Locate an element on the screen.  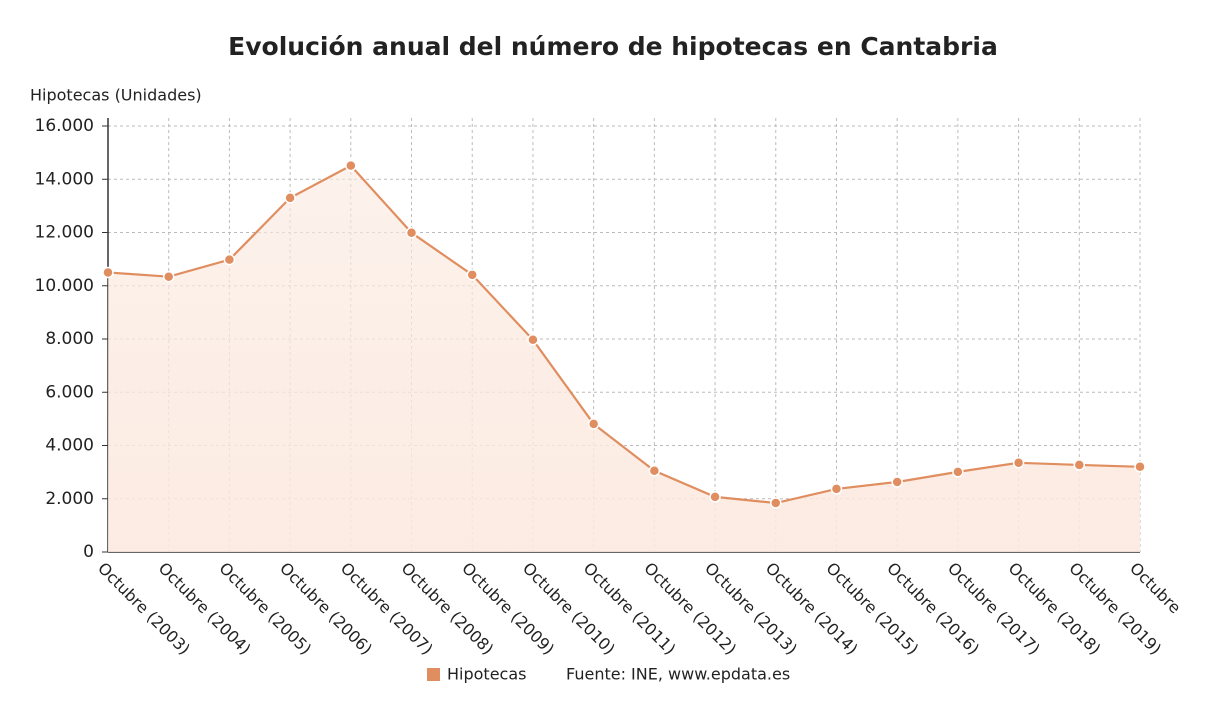
y-axis-label: Hipotecas (Unidades) is located at coordinates (116, 95).